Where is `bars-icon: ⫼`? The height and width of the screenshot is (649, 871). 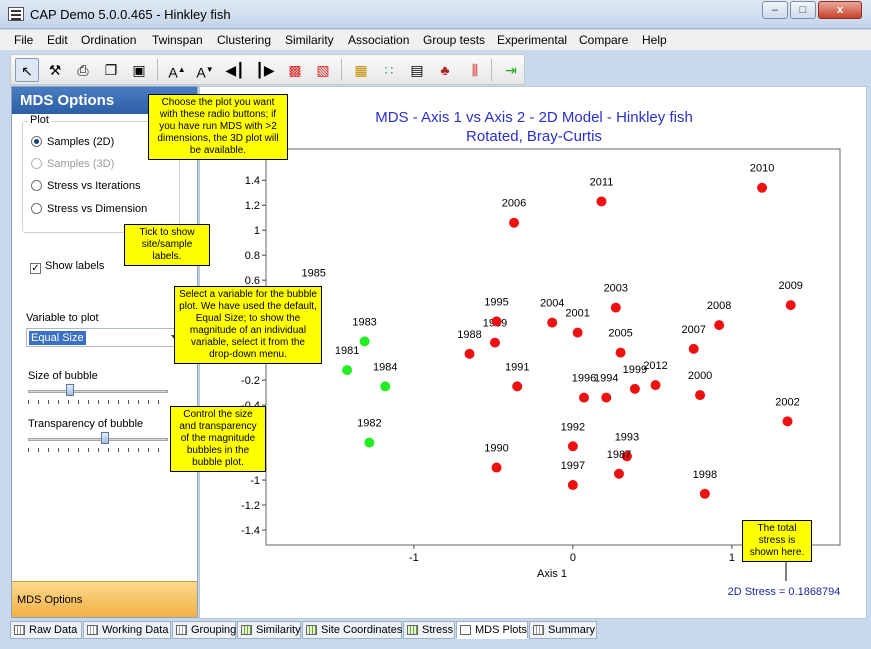
bars-icon: ⫼ is located at coordinates (475, 70).